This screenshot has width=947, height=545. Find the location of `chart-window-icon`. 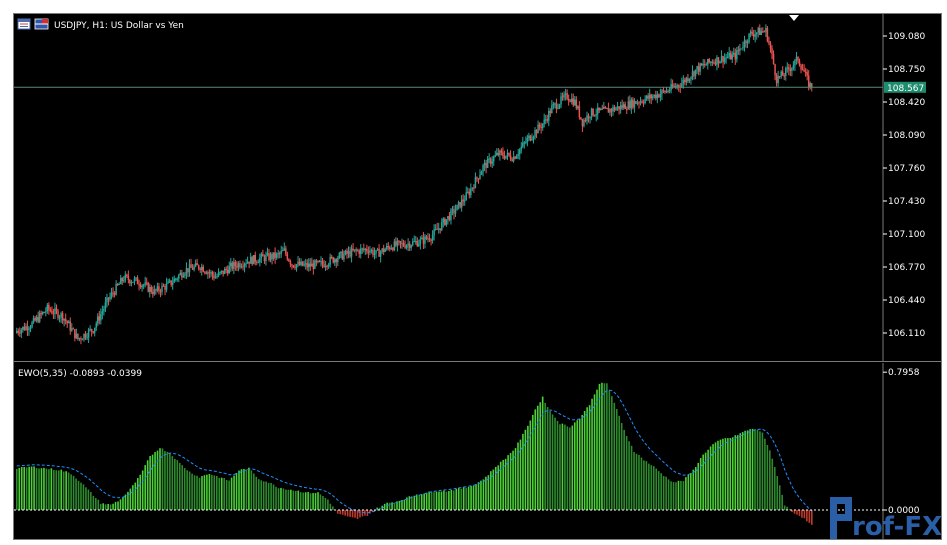

chart-window-icon is located at coordinates (24, 24).